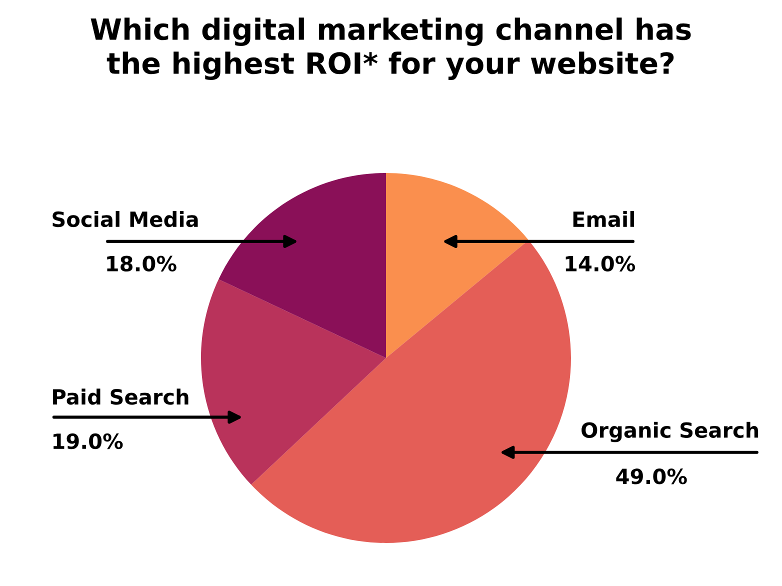  I want to click on slice-label: Email, so click(603, 219).